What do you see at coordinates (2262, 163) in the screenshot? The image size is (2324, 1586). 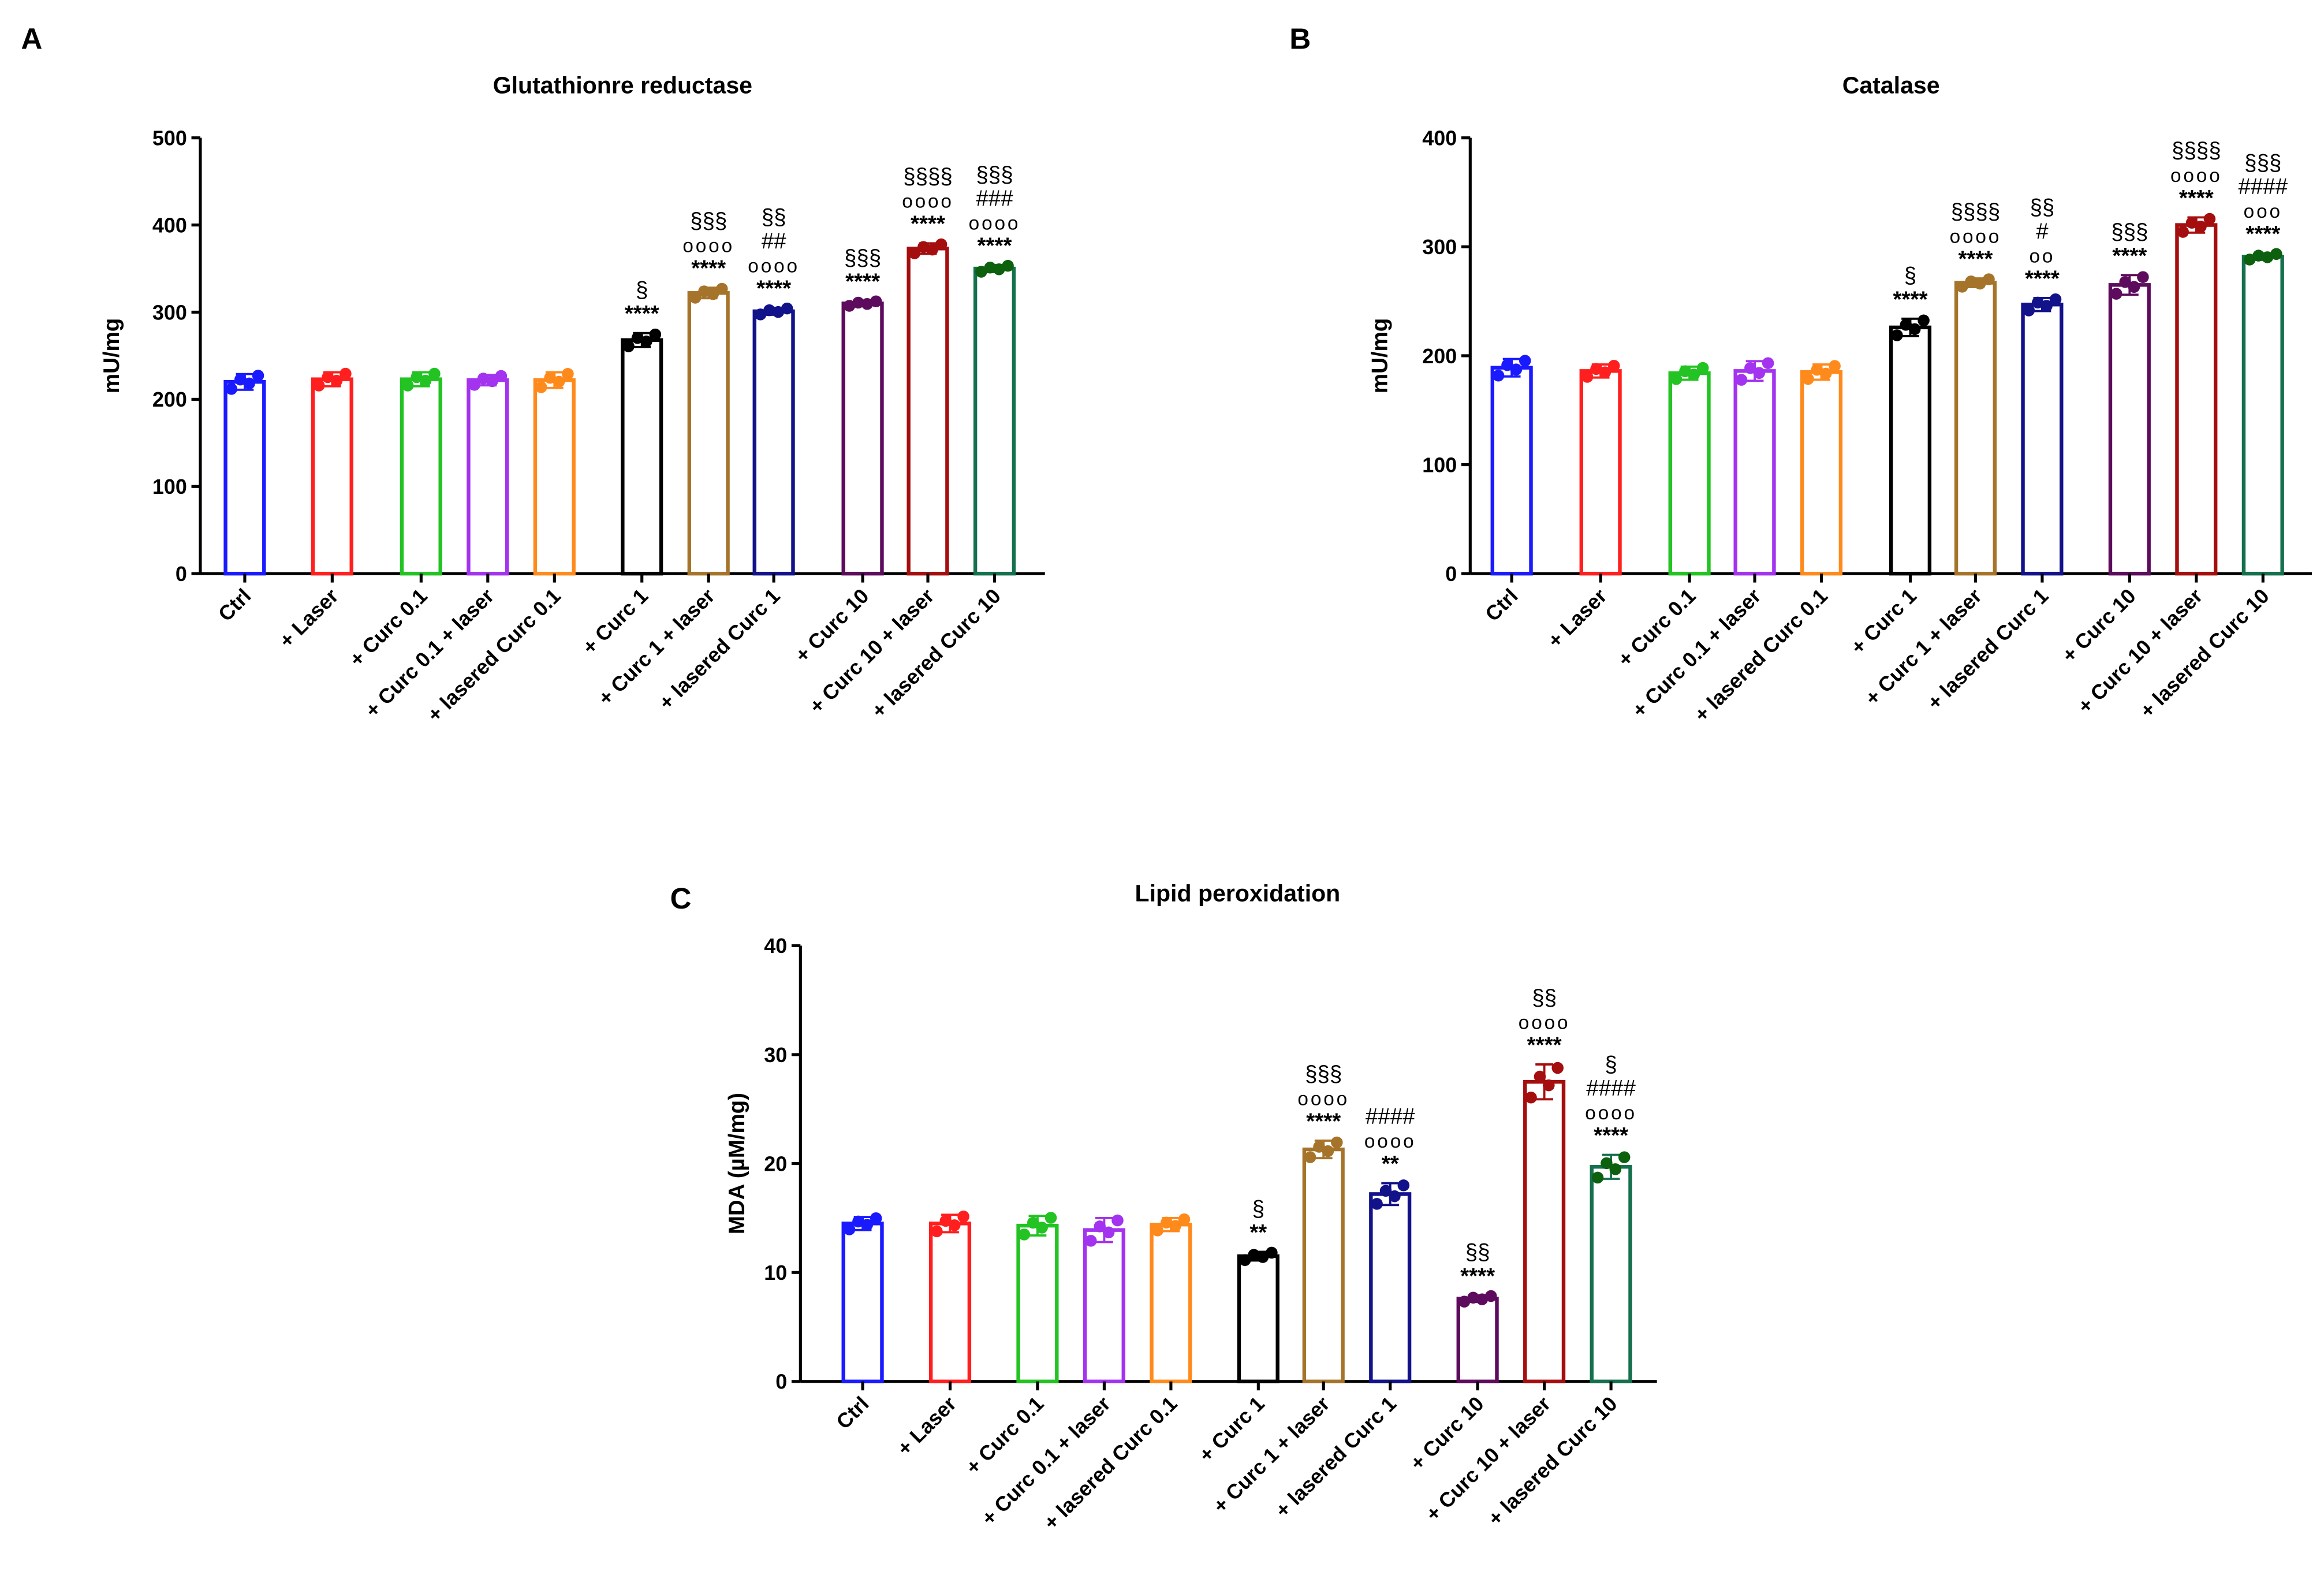 I see `significance-label: §§§` at bounding box center [2262, 163].